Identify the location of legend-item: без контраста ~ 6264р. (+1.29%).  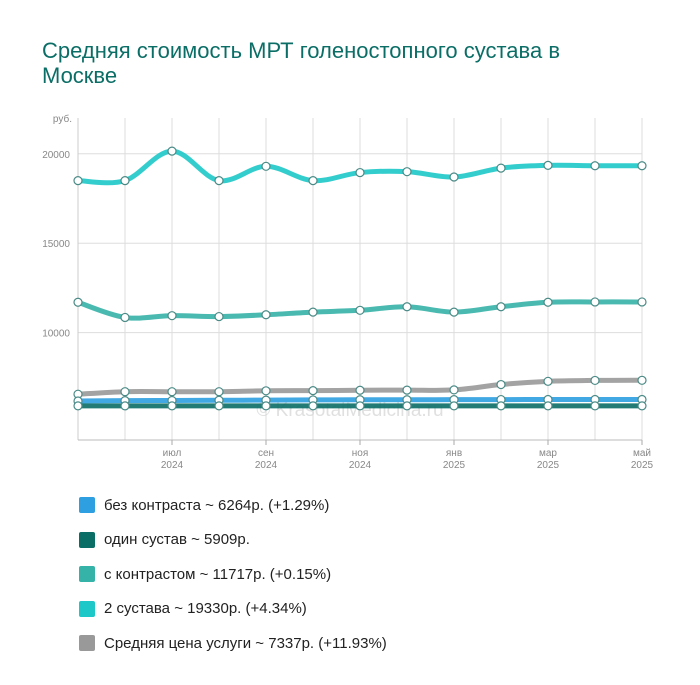
(233, 505).